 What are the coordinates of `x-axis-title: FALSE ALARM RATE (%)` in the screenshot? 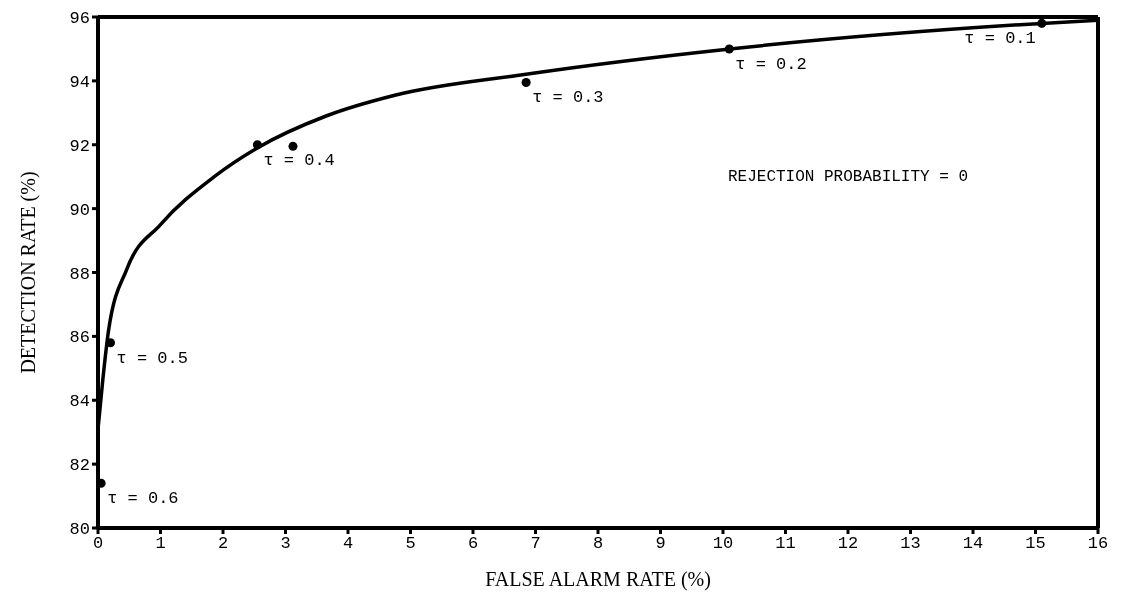 It's located at (598, 579).